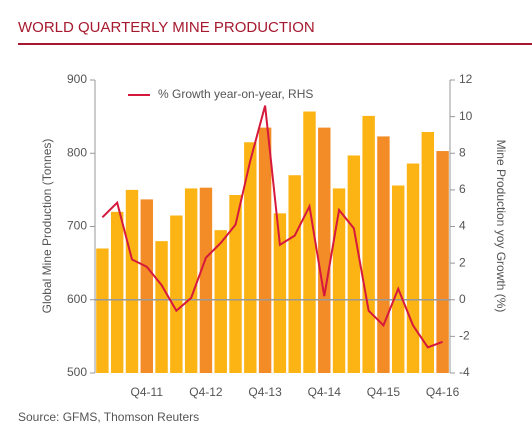  I want to click on y-tick-label: 700, so click(77, 226).